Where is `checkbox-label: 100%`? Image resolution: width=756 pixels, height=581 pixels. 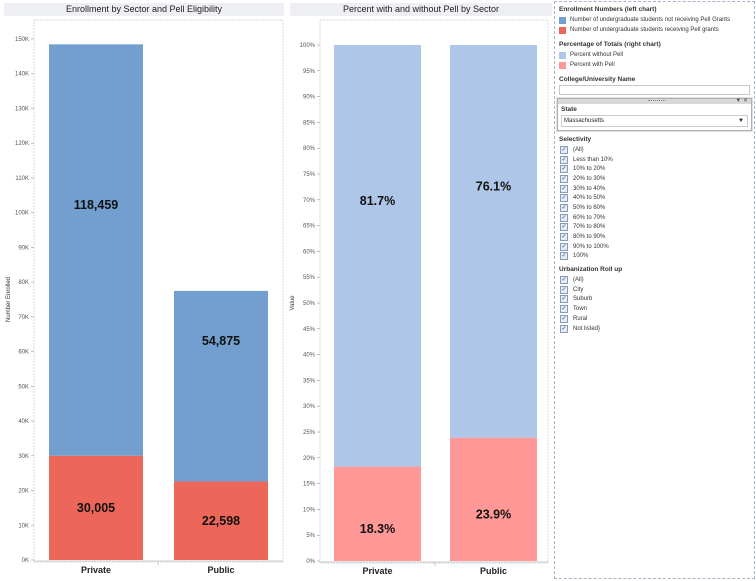
checkbox-label: 100% is located at coordinates (581, 256).